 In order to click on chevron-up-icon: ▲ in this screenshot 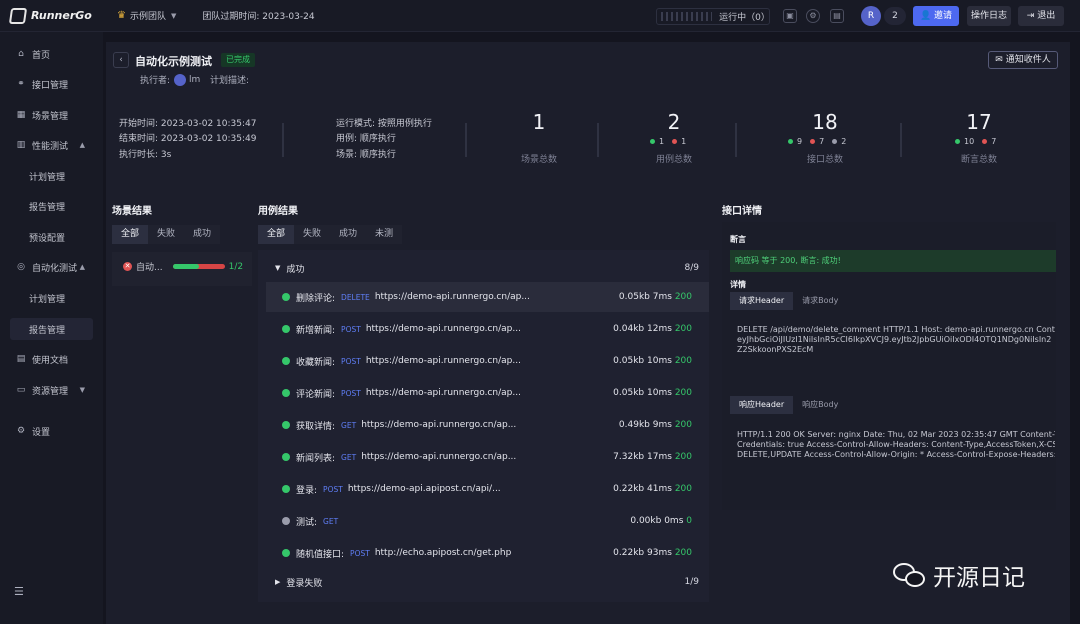, I will do `click(82, 145)`.